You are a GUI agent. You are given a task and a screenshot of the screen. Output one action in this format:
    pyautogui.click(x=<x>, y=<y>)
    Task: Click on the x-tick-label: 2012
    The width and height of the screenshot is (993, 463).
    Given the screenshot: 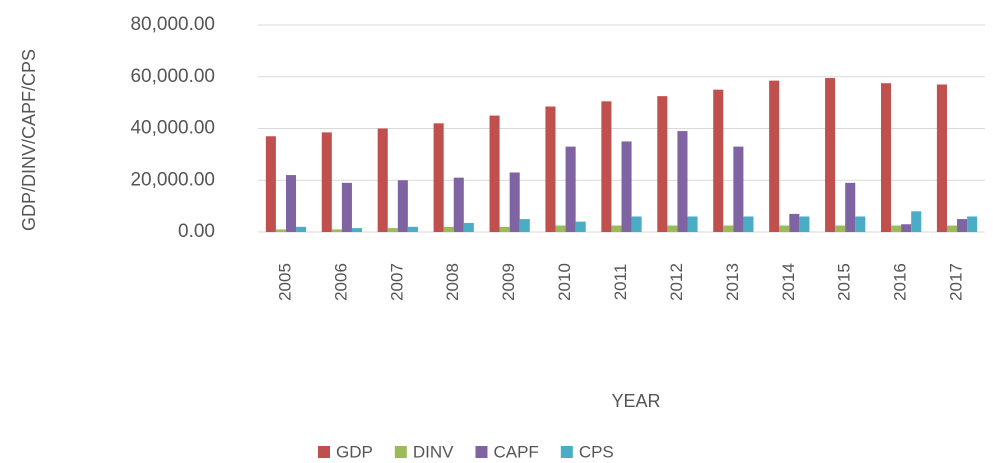 What is the action you would take?
    pyautogui.click(x=676, y=282)
    